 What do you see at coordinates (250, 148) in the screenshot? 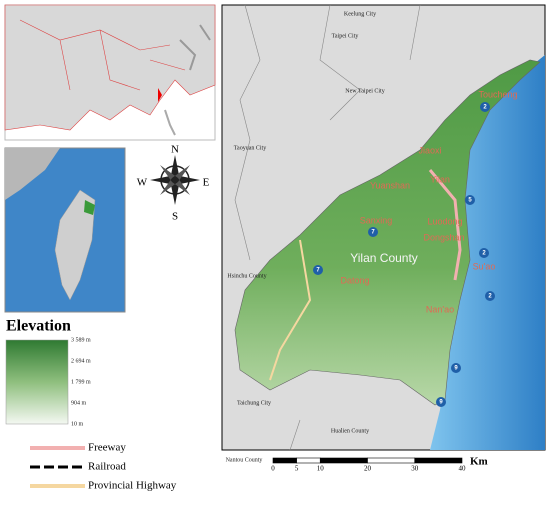
I see `place-label: Taoyuan City` at bounding box center [250, 148].